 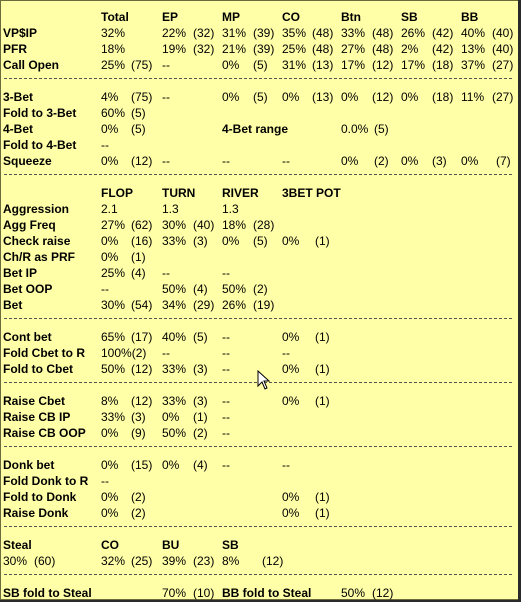 What do you see at coordinates (174, 593) in the screenshot?
I see `stat-value: 70%` at bounding box center [174, 593].